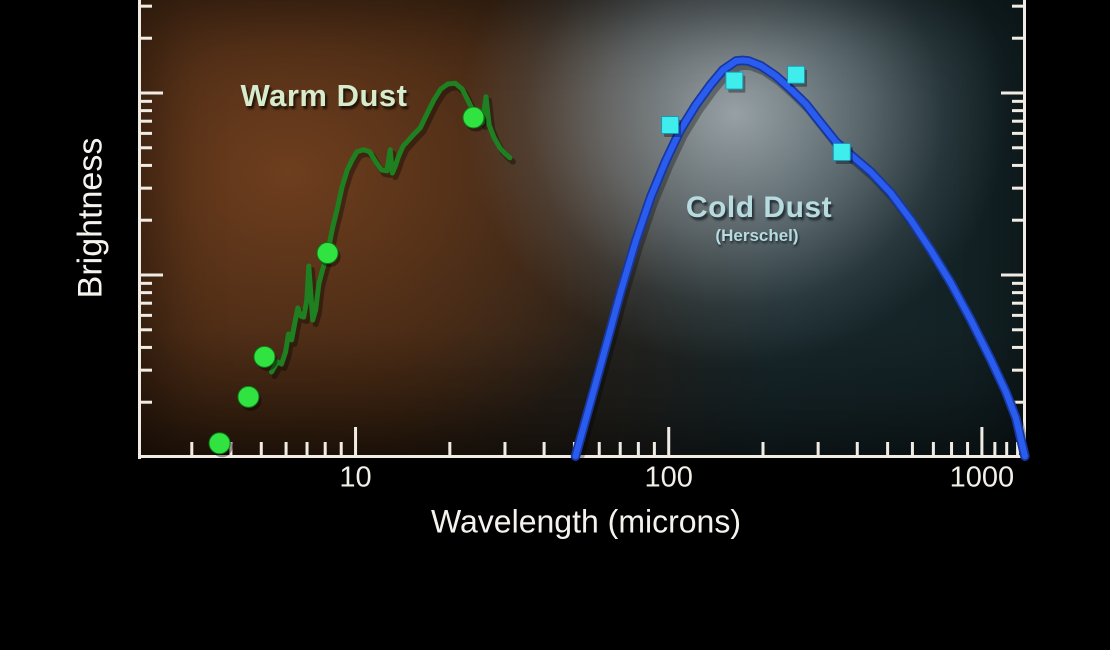 This screenshot has height=650, width=1110. I want to click on x-axis-line, so click(582, 456).